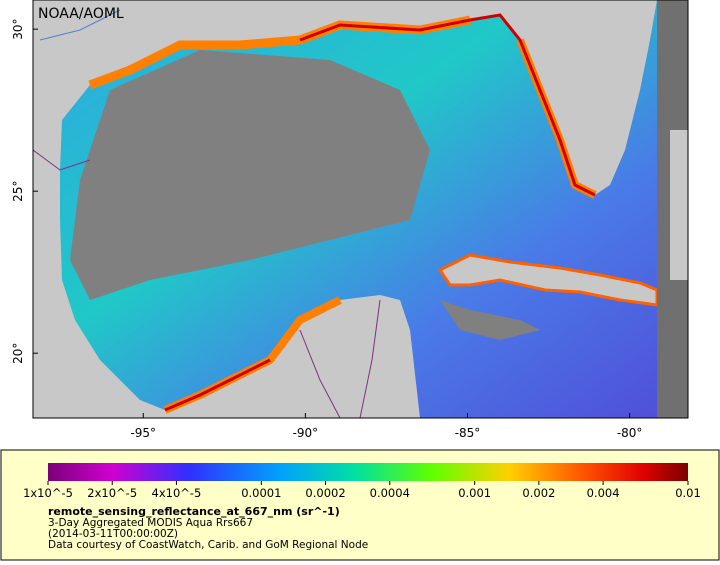  Describe the element at coordinates (18, 353) in the screenshot. I see `y-tick-label: 20°` at that location.